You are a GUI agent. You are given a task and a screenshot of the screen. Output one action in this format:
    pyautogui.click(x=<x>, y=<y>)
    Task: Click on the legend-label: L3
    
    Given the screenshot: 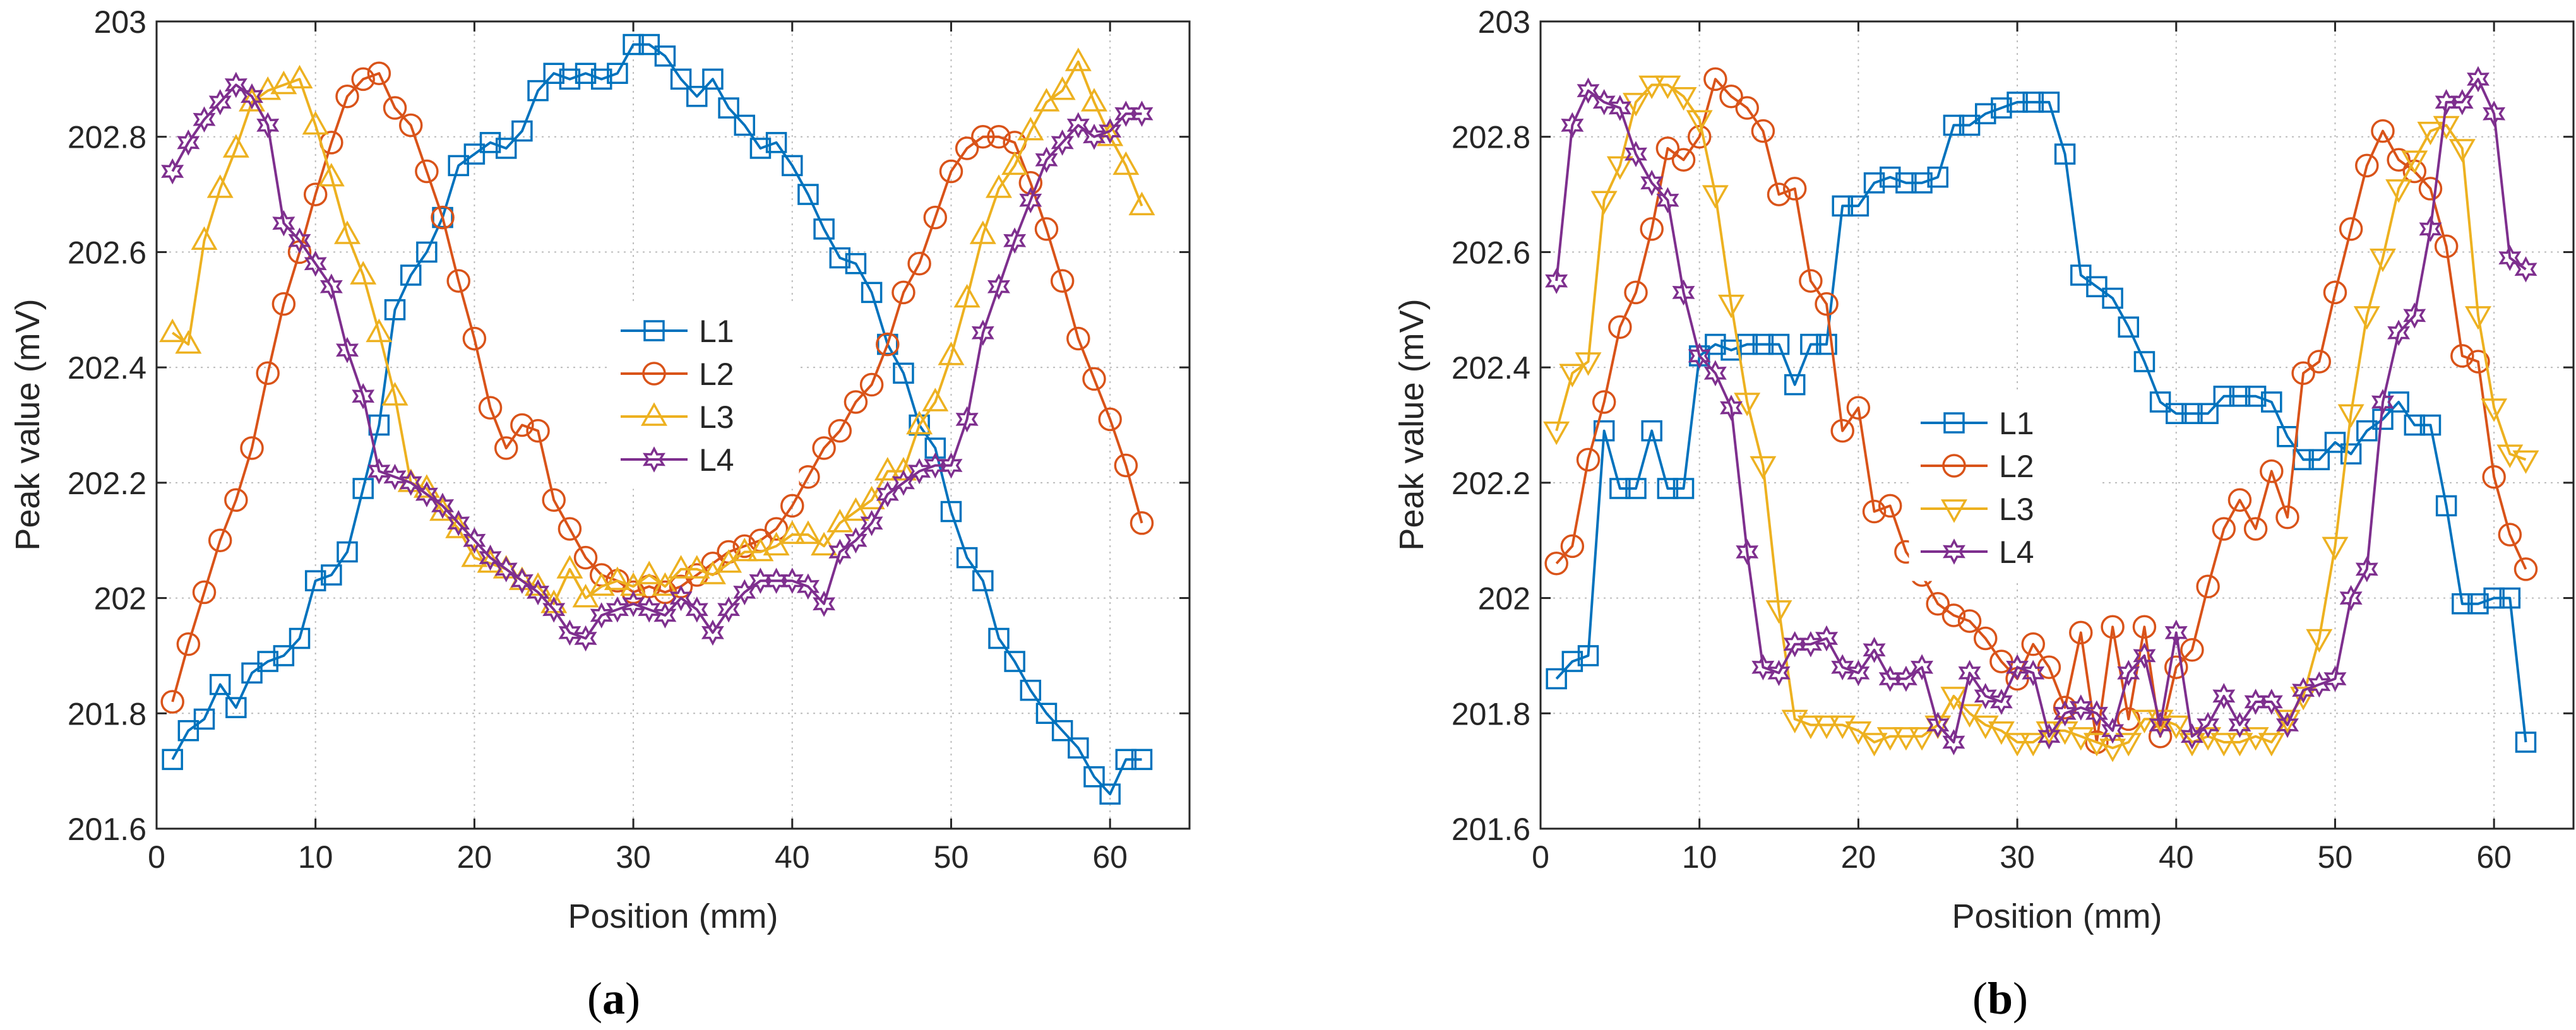 What is the action you would take?
    pyautogui.click(x=716, y=417)
    